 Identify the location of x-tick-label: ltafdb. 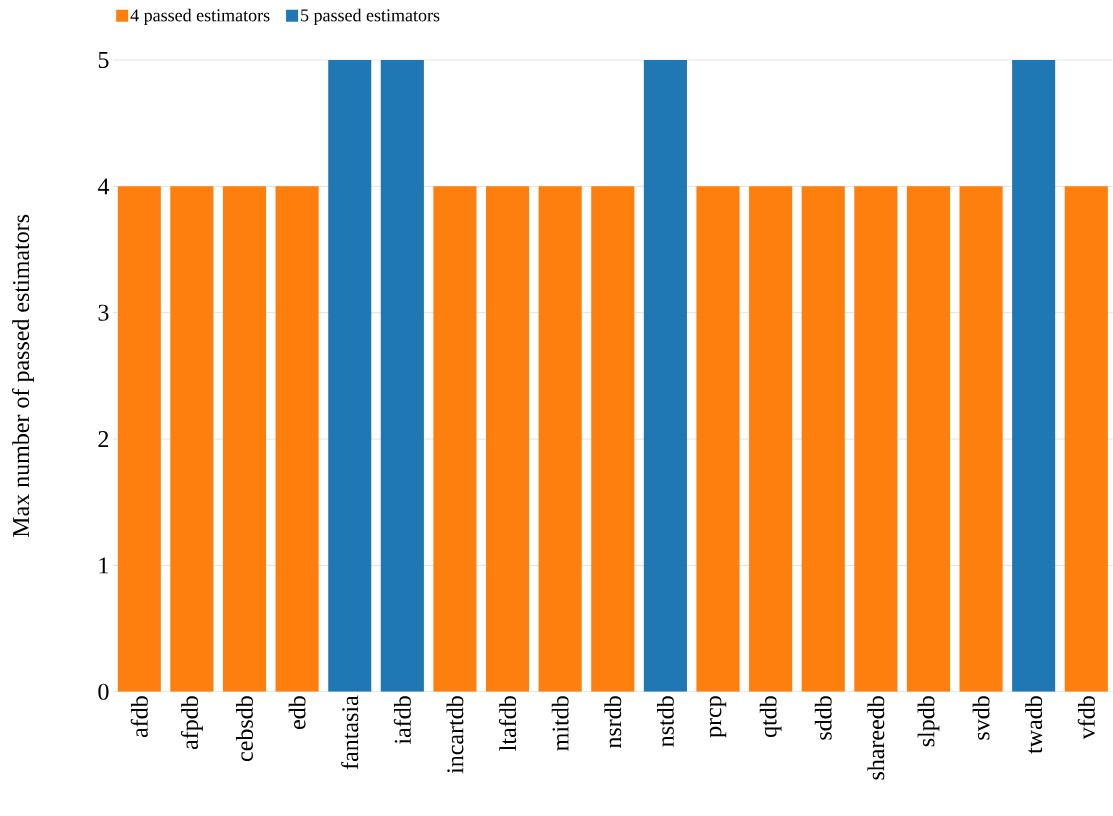
(508, 723).